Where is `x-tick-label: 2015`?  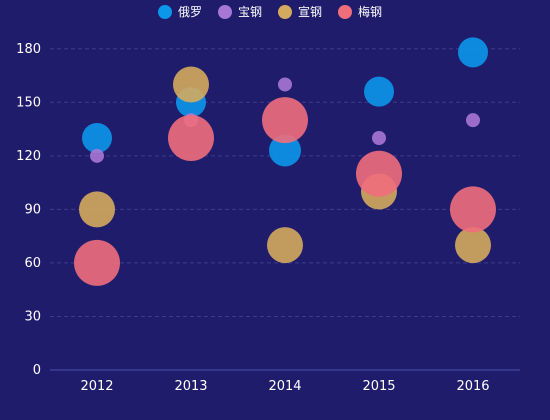
x-tick-label: 2015 is located at coordinates (378, 386).